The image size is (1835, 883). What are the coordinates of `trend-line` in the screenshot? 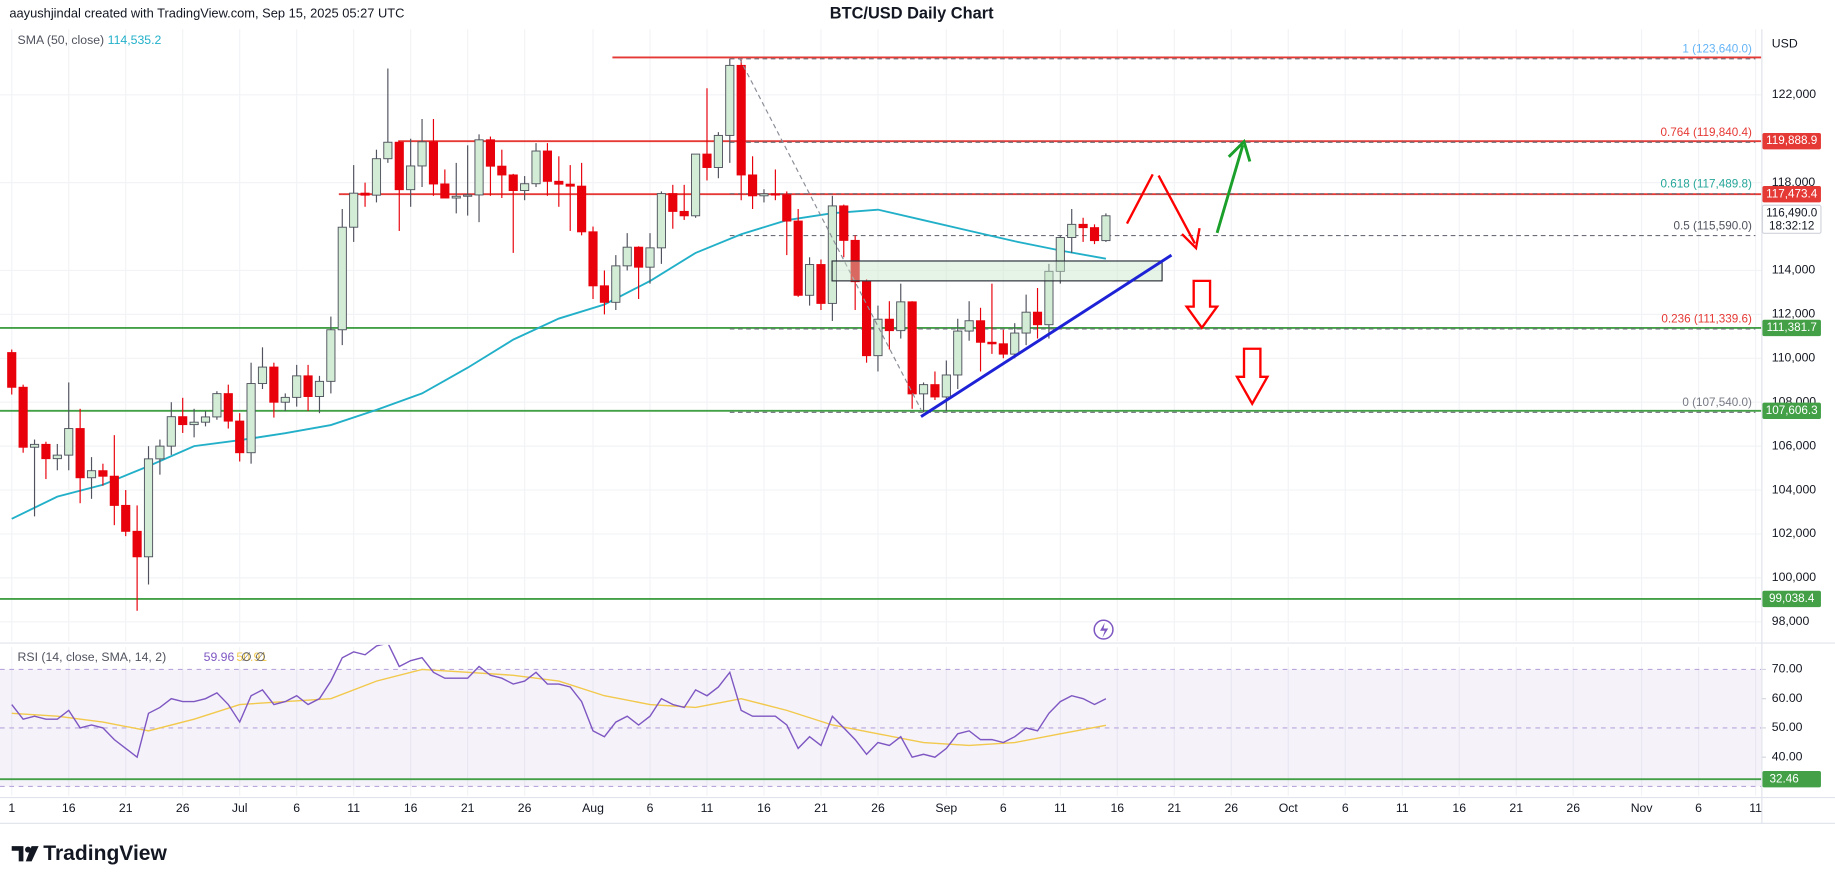 It's located at (1046, 335).